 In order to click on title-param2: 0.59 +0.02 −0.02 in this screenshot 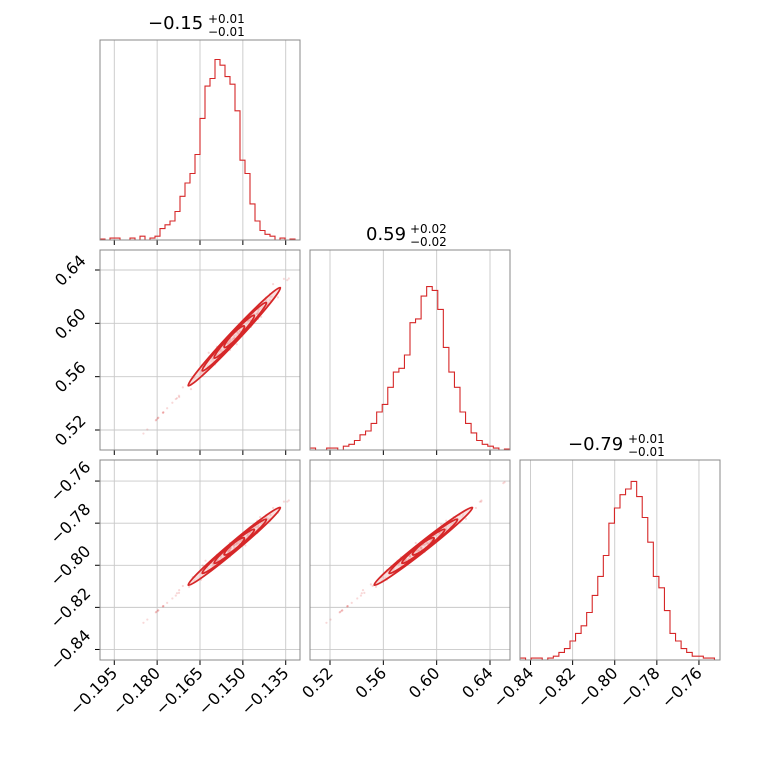, I will do `click(406, 235)`.